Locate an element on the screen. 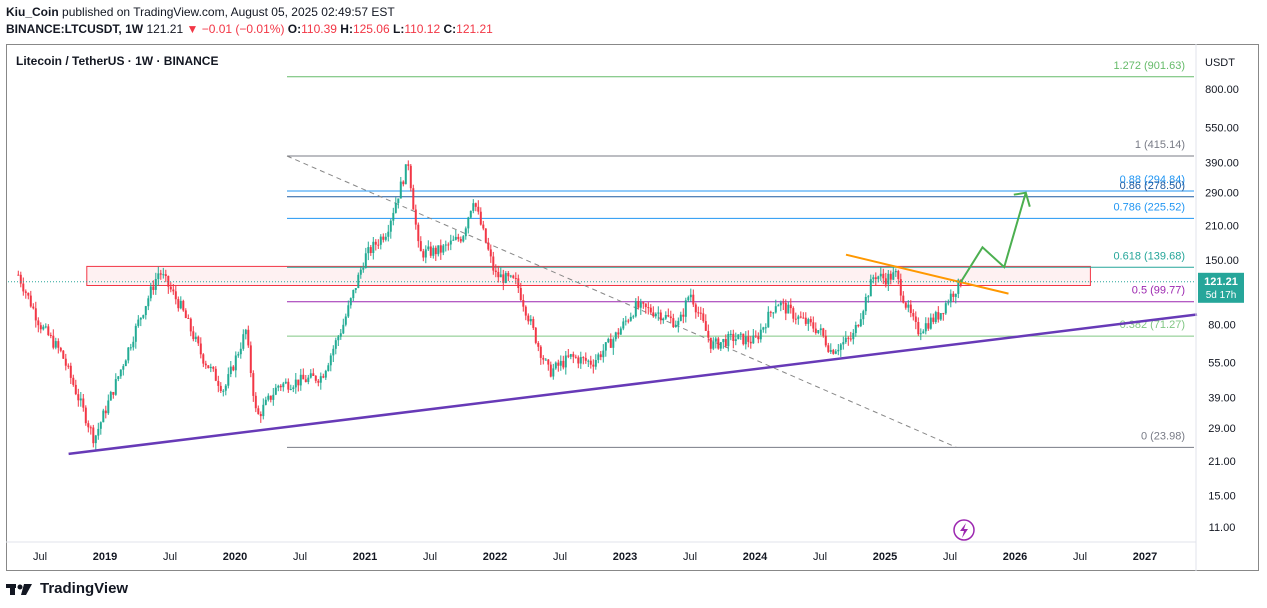 The width and height of the screenshot is (1267, 608). chart-legend-title: Litecoin / TetherUS · 1W · BINANCE is located at coordinates (117, 61).